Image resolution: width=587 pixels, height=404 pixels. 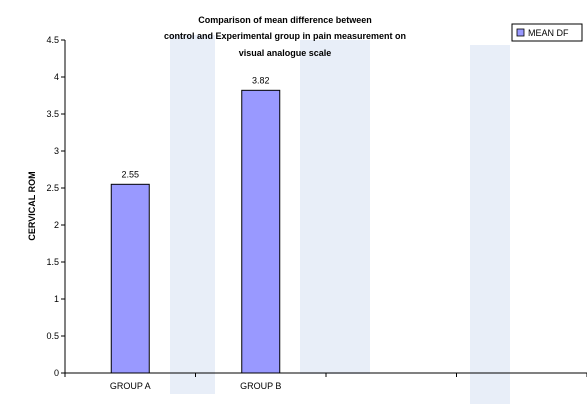 I want to click on y-tick-label: 1, so click(x=56, y=299).